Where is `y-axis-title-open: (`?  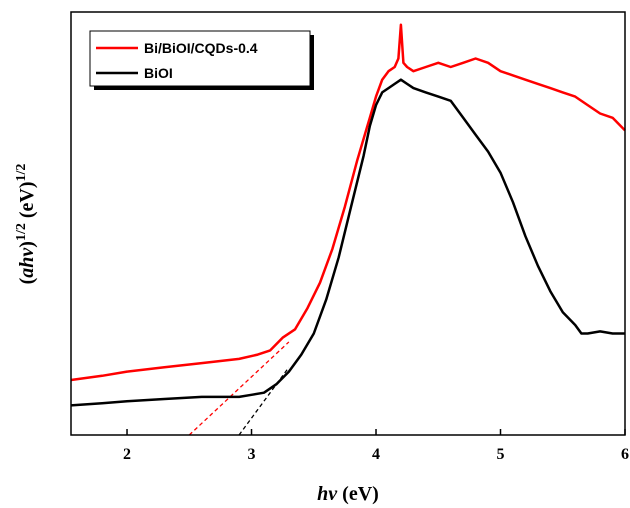 y-axis-title-open: ( is located at coordinates (27, 280).